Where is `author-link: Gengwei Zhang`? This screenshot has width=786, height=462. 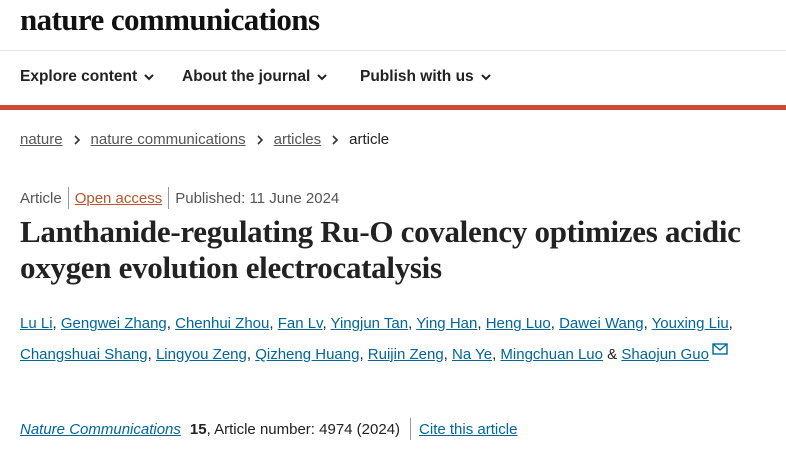
author-link: Gengwei Zhang is located at coordinates (113, 323).